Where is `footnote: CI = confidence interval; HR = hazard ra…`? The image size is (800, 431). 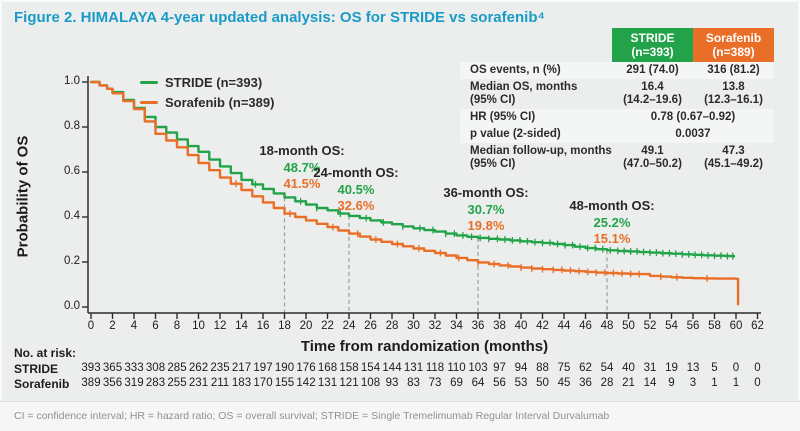 footnote: CI = confidence interval; HR = hazard ra… is located at coordinates (312, 416).